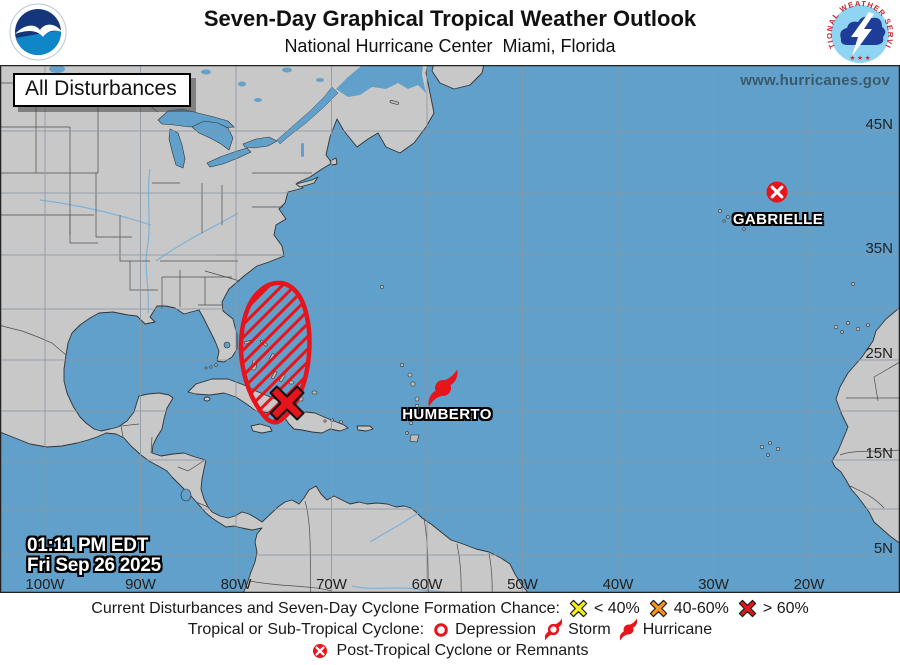  Describe the element at coordinates (332, 584) in the screenshot. I see `svg-text: 70W` at that location.